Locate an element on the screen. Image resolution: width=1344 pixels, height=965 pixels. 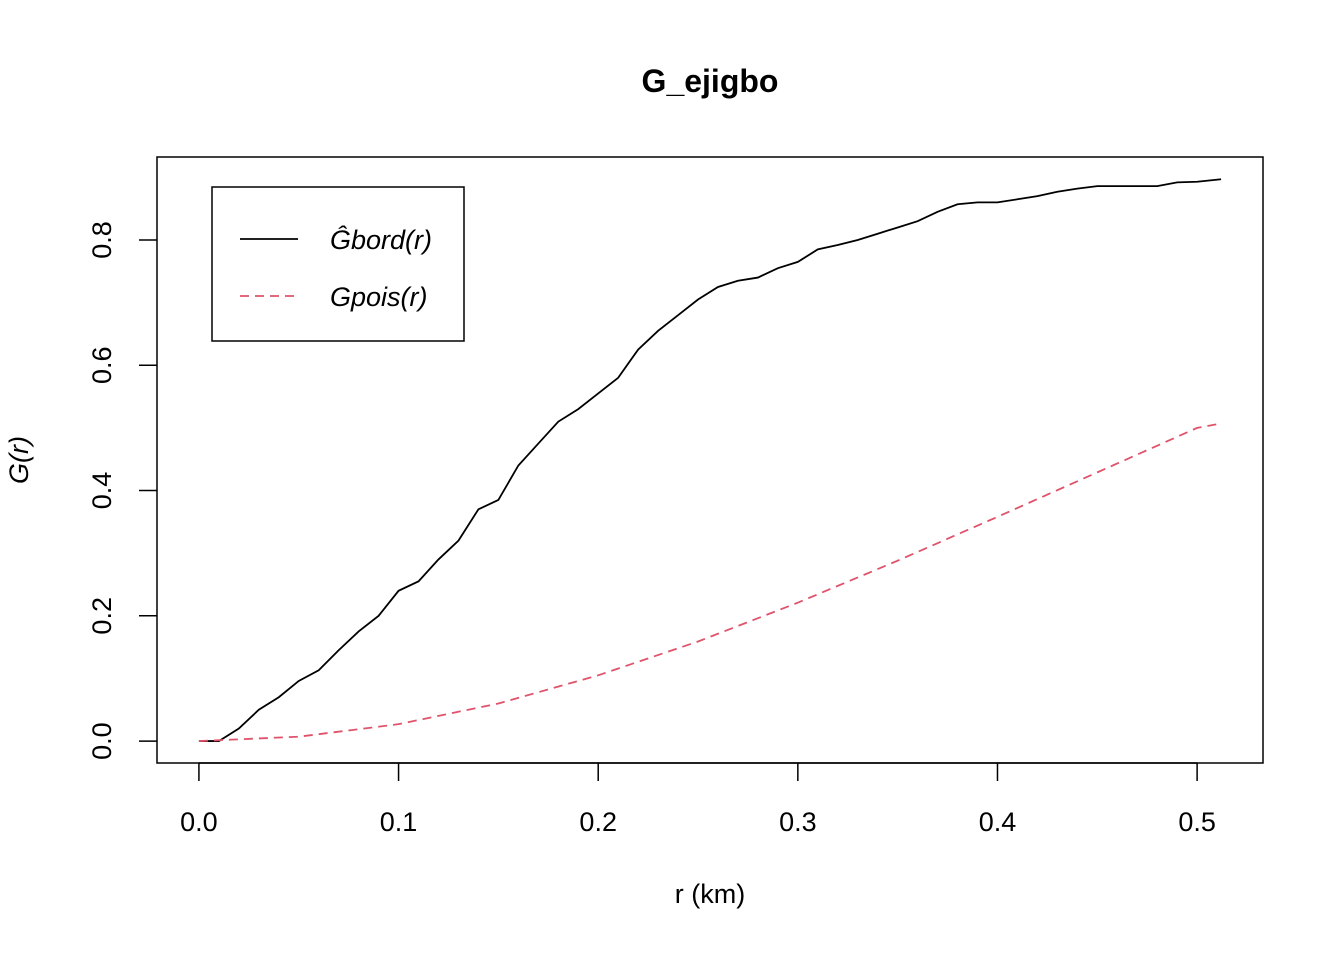
chart-title: G_ejigbo is located at coordinates (710, 81).